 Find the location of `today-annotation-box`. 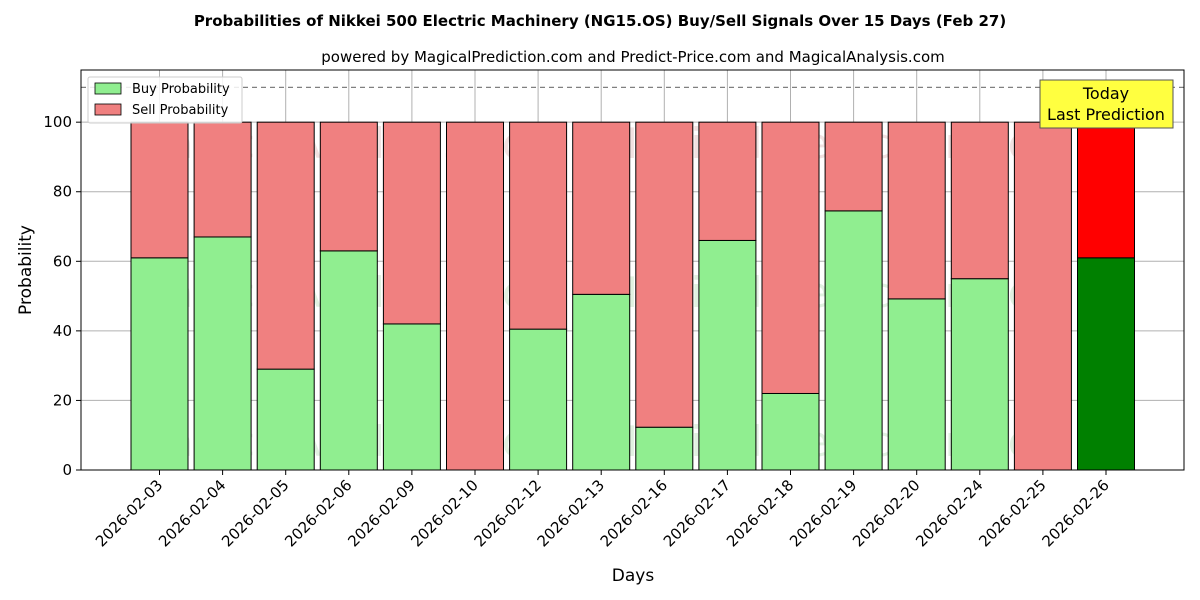

today-annotation-box is located at coordinates (1106, 104).